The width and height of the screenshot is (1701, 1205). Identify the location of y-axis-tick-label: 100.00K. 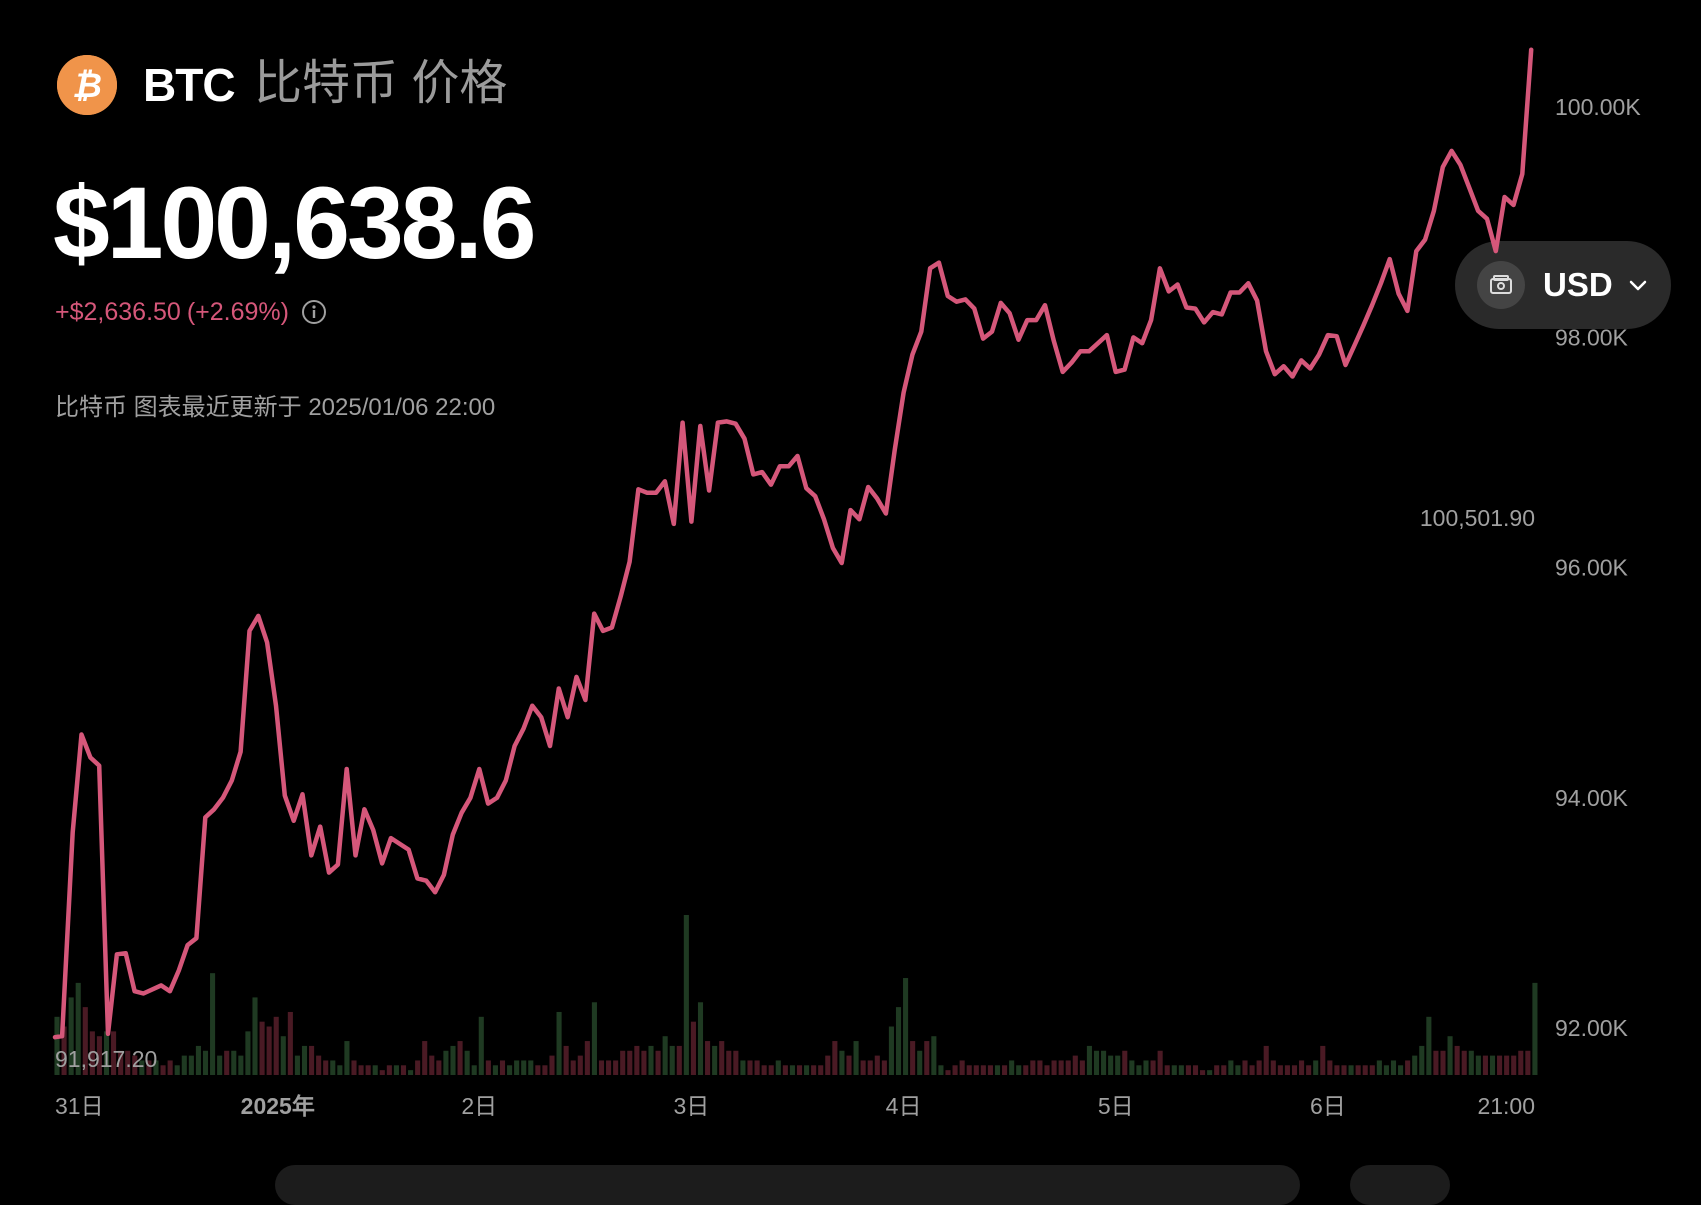
(1598, 107).